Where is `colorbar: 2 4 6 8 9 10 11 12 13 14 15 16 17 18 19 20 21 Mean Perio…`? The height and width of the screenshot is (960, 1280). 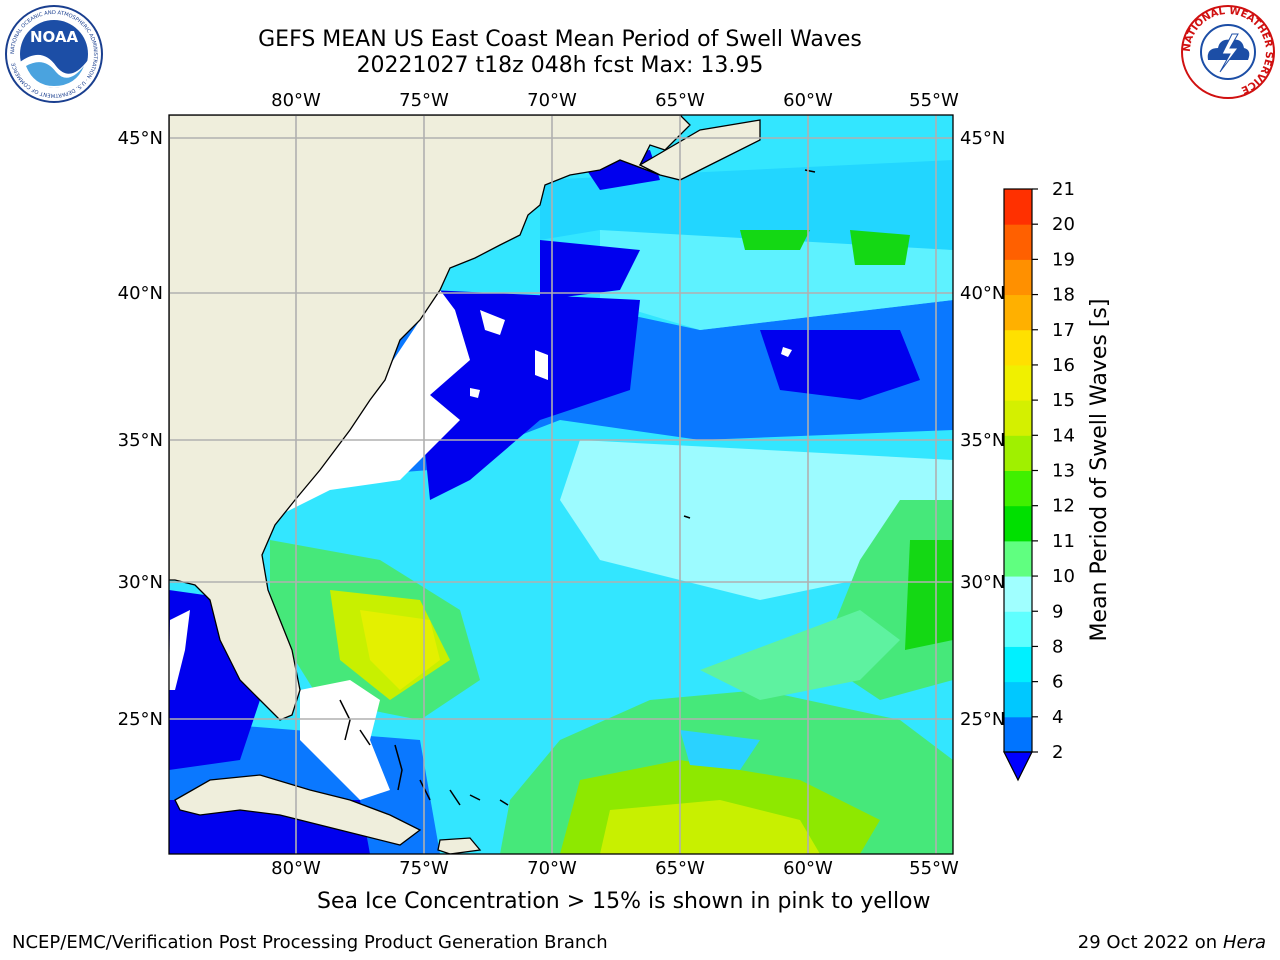
colorbar: 2 4 6 8 9 10 11 12 13 14 15 16 17 18 19 20 21 Mean Perio… is located at coordinates (1057, 480).